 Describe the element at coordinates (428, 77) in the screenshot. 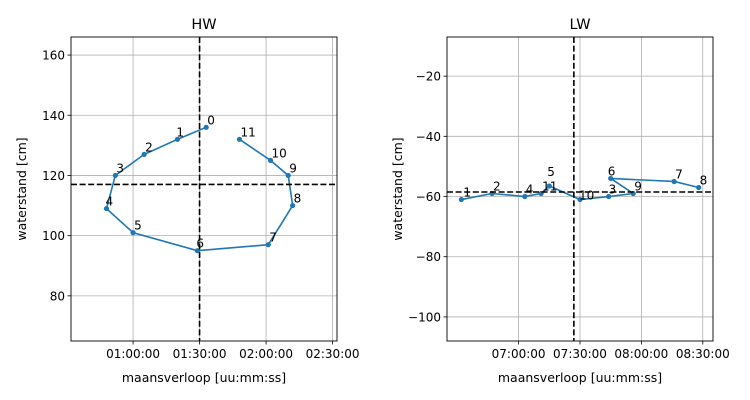

I see `y-tick-label: −20` at that location.